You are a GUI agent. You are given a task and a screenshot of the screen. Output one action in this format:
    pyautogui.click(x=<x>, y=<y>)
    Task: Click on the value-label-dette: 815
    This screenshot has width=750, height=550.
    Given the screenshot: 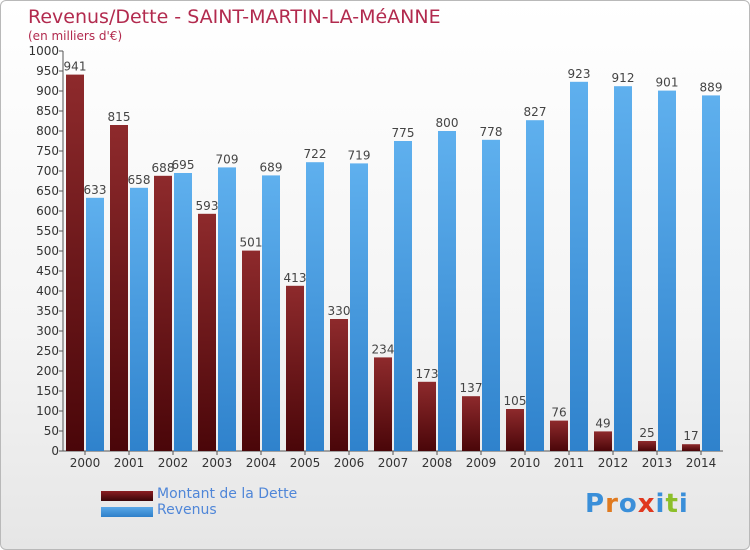 What is the action you would take?
    pyautogui.click(x=119, y=117)
    